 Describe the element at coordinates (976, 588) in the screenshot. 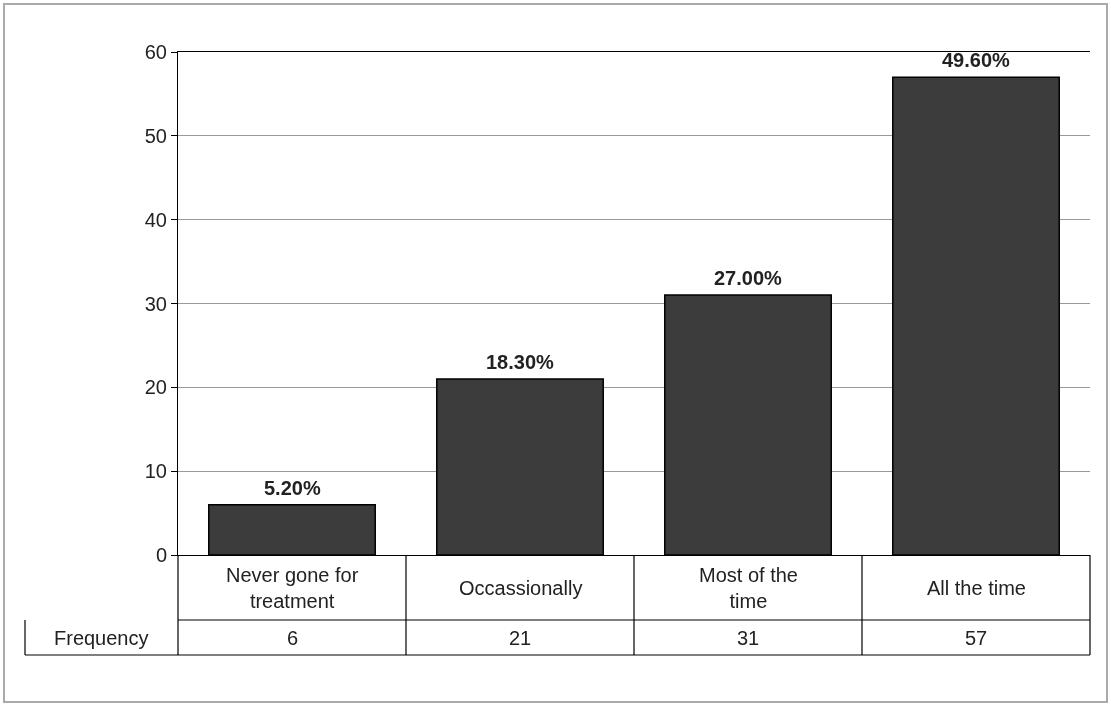

I see `x-tick-label: All the time` at that location.